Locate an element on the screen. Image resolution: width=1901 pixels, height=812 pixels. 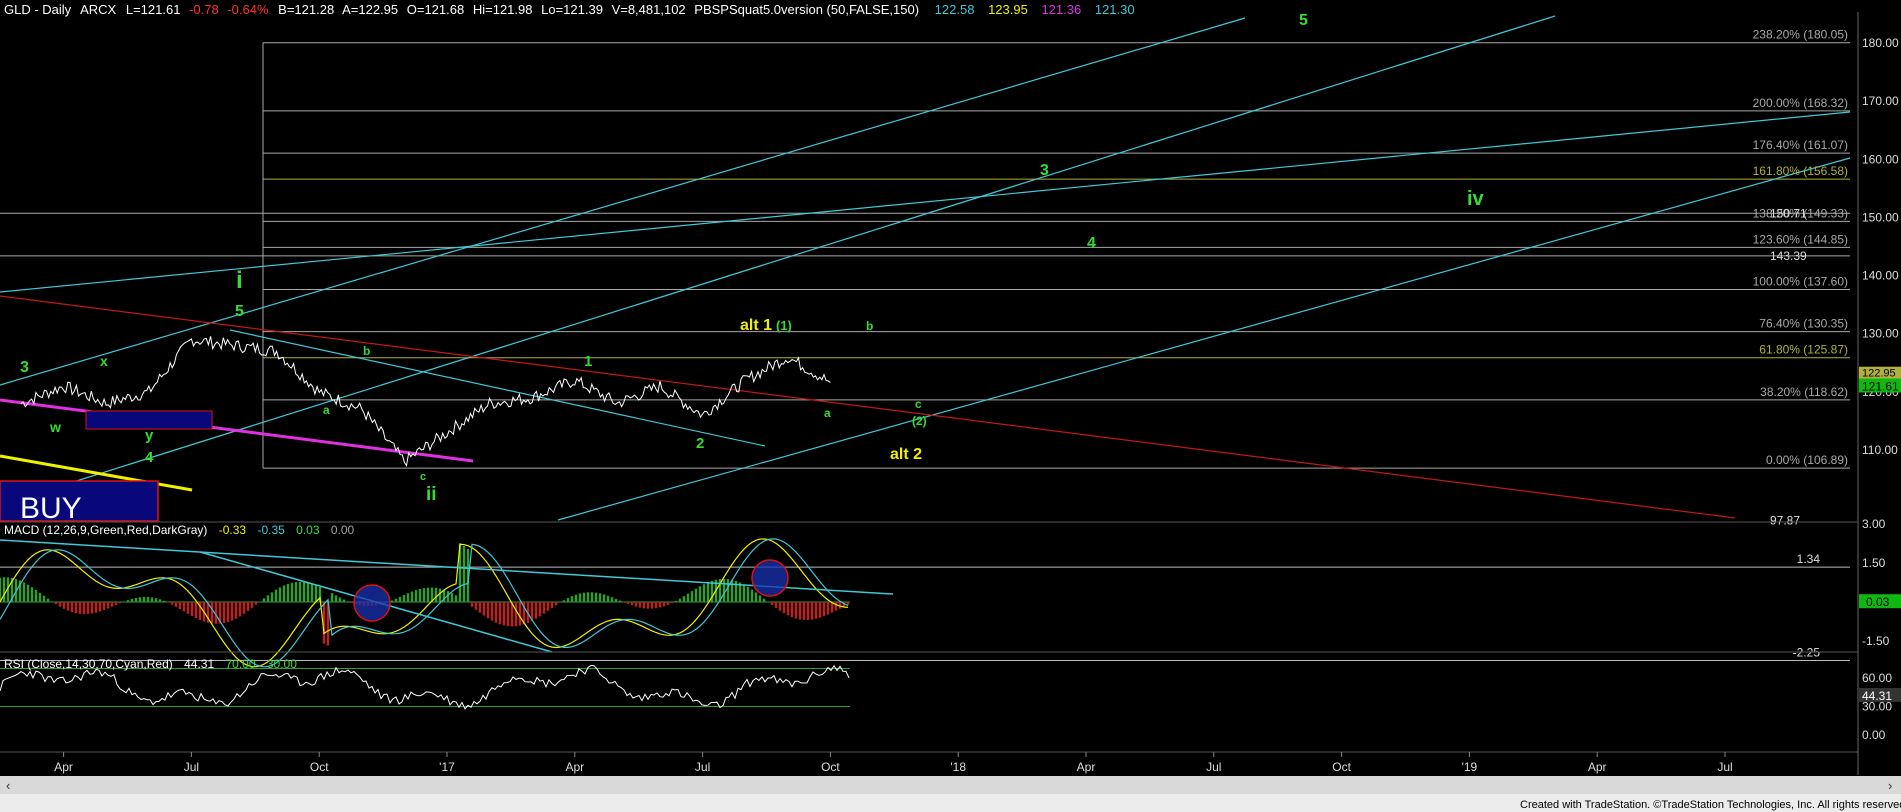
wave-label: iv is located at coordinates (1476, 199).